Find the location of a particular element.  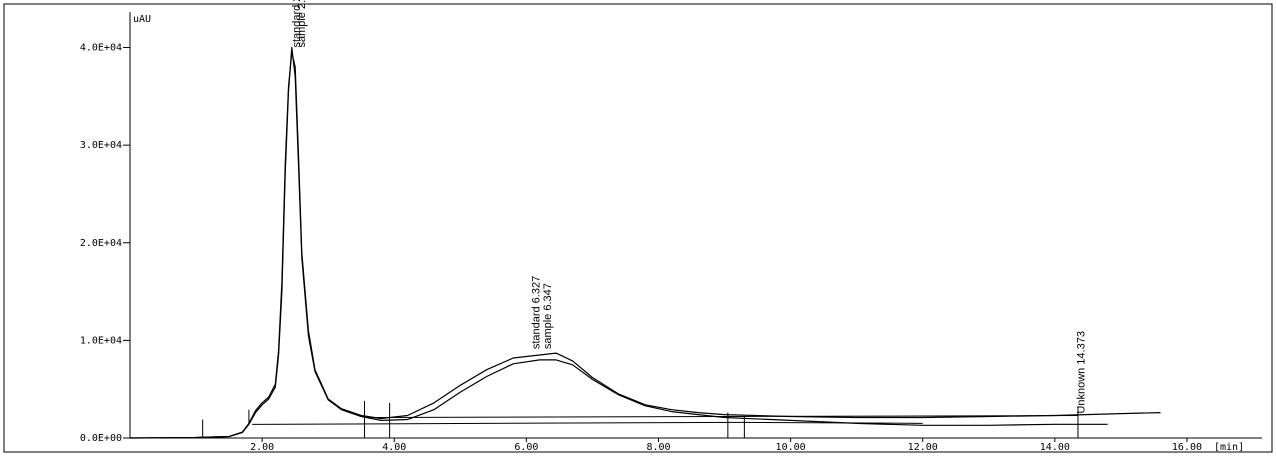

x-axis-label: [min] is located at coordinates (1229, 447).